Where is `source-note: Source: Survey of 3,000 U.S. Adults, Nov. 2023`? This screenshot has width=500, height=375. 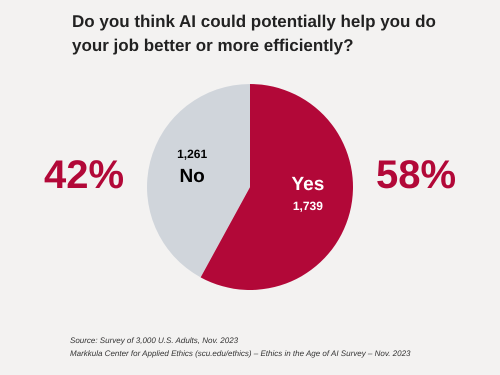 source-note: Source: Survey of 3,000 U.S. Adults, Nov. 2023 is located at coordinates (154, 340).